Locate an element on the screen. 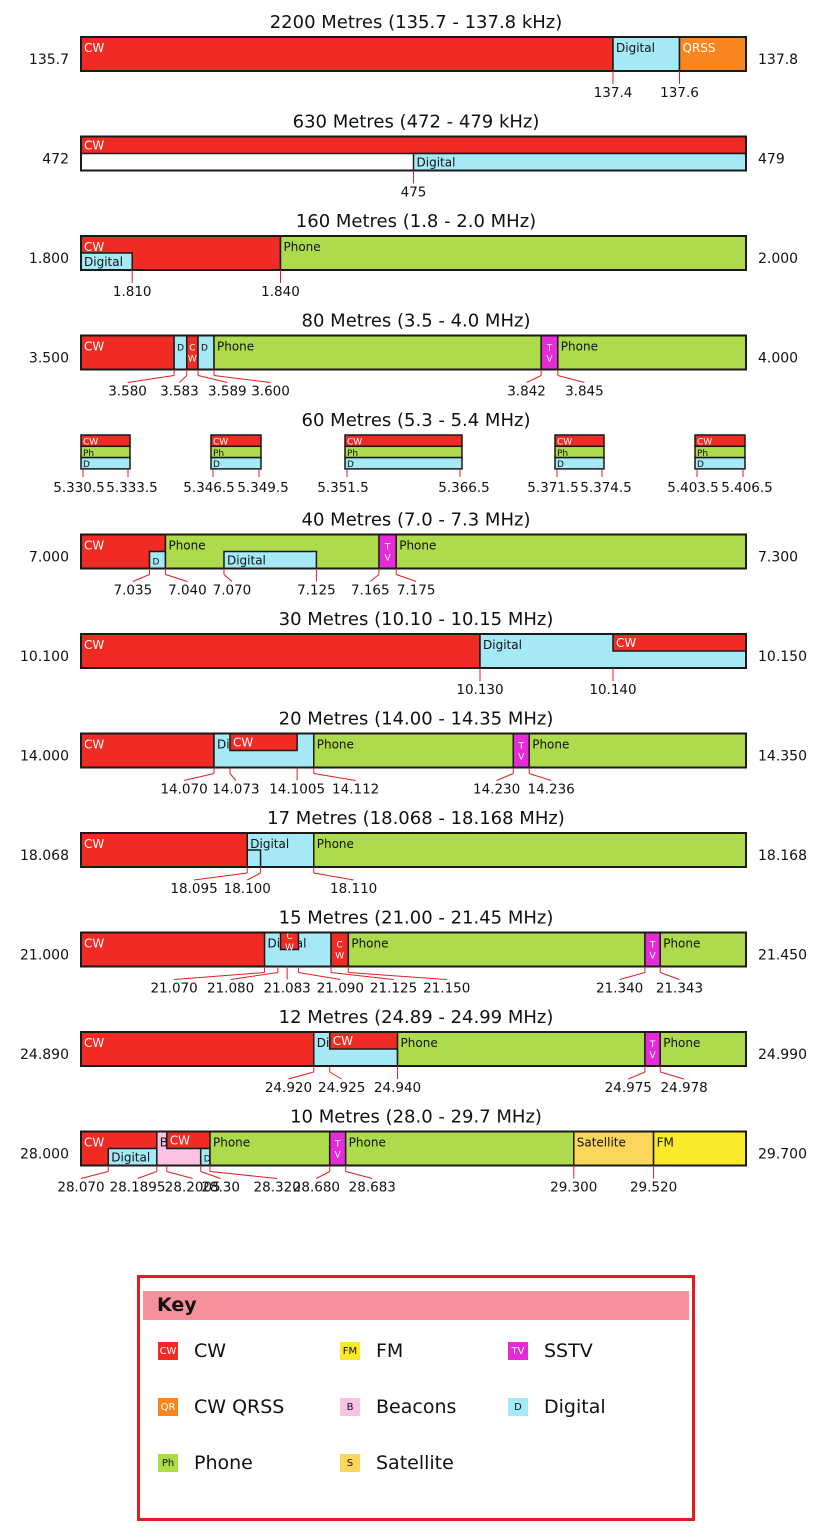 This screenshot has width=833, height=1536. band-10-metres-title: 10 Metres (28.0 - 29.7 MHz) is located at coordinates (416, 1117).